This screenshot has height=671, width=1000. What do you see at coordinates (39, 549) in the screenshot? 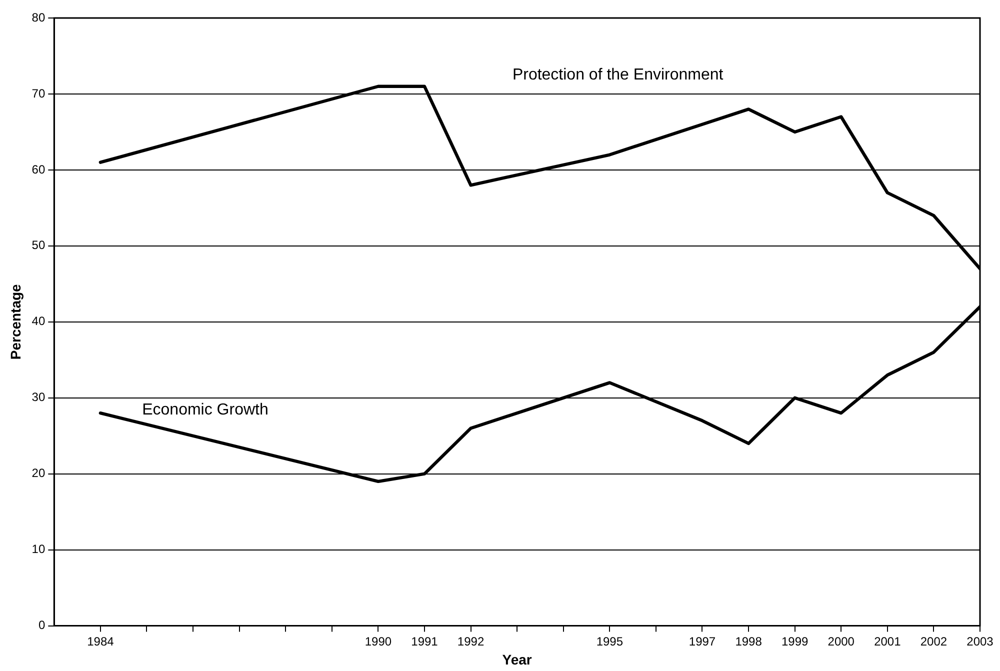
I see `y-tick-label: 10` at bounding box center [39, 549].